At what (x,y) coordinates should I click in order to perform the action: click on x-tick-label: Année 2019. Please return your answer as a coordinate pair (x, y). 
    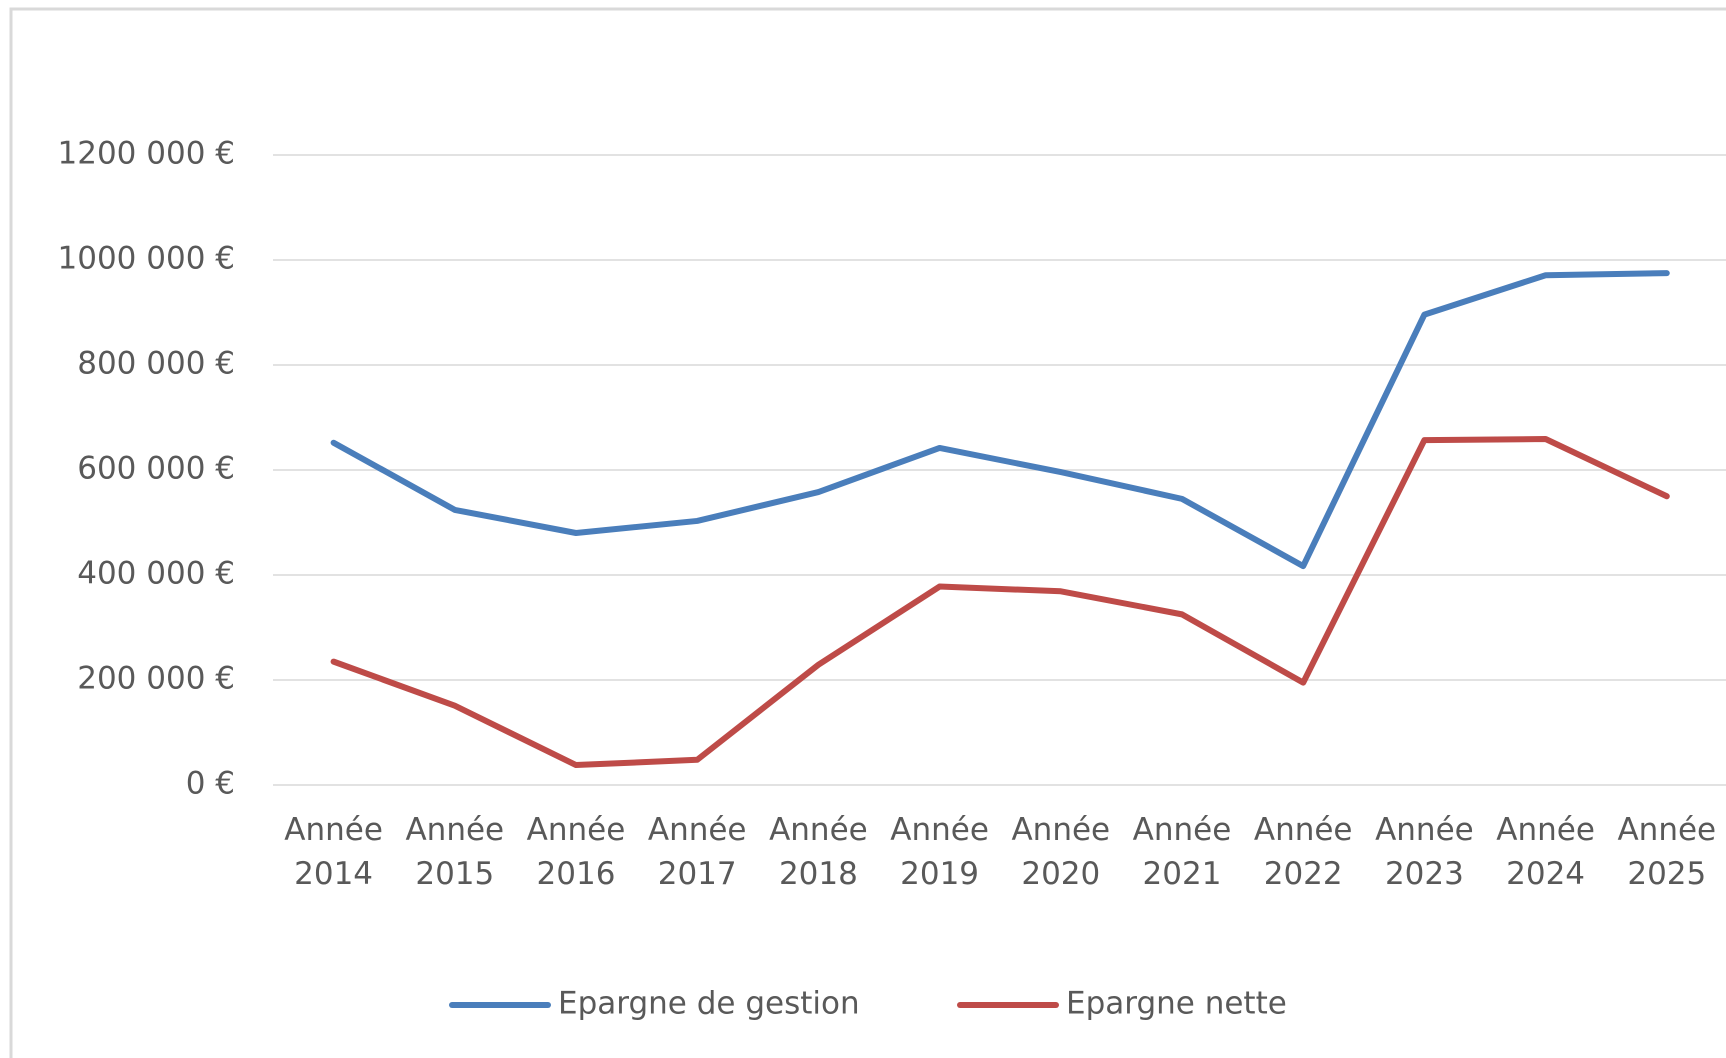
    Looking at the image, I should click on (939, 852).